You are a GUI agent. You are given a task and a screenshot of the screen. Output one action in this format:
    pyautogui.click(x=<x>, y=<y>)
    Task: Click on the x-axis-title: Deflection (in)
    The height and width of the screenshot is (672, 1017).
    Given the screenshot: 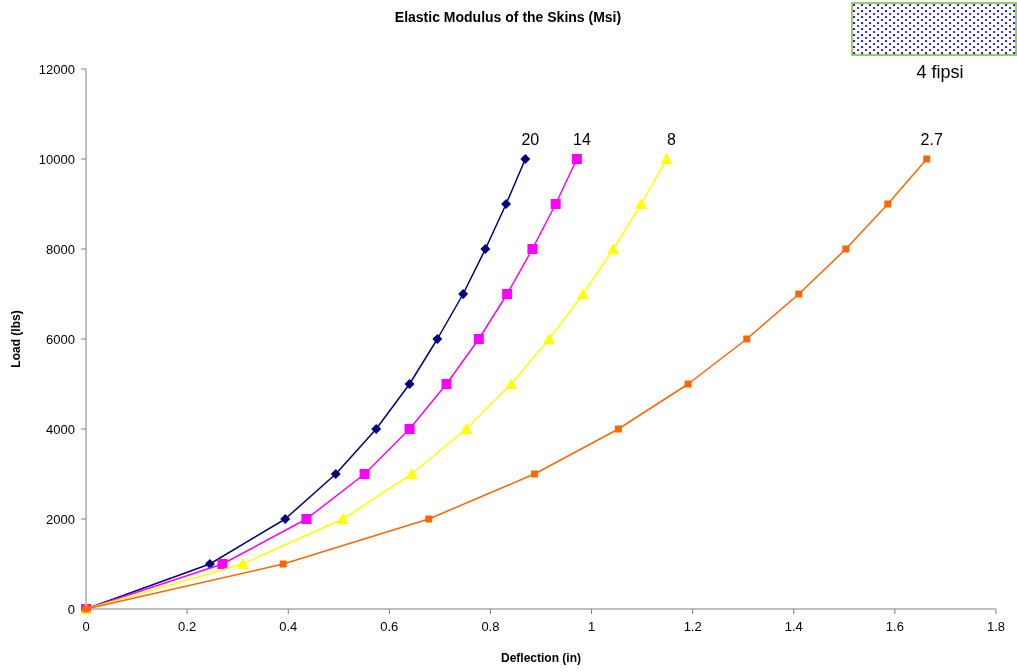 What is the action you would take?
    pyautogui.click(x=541, y=658)
    